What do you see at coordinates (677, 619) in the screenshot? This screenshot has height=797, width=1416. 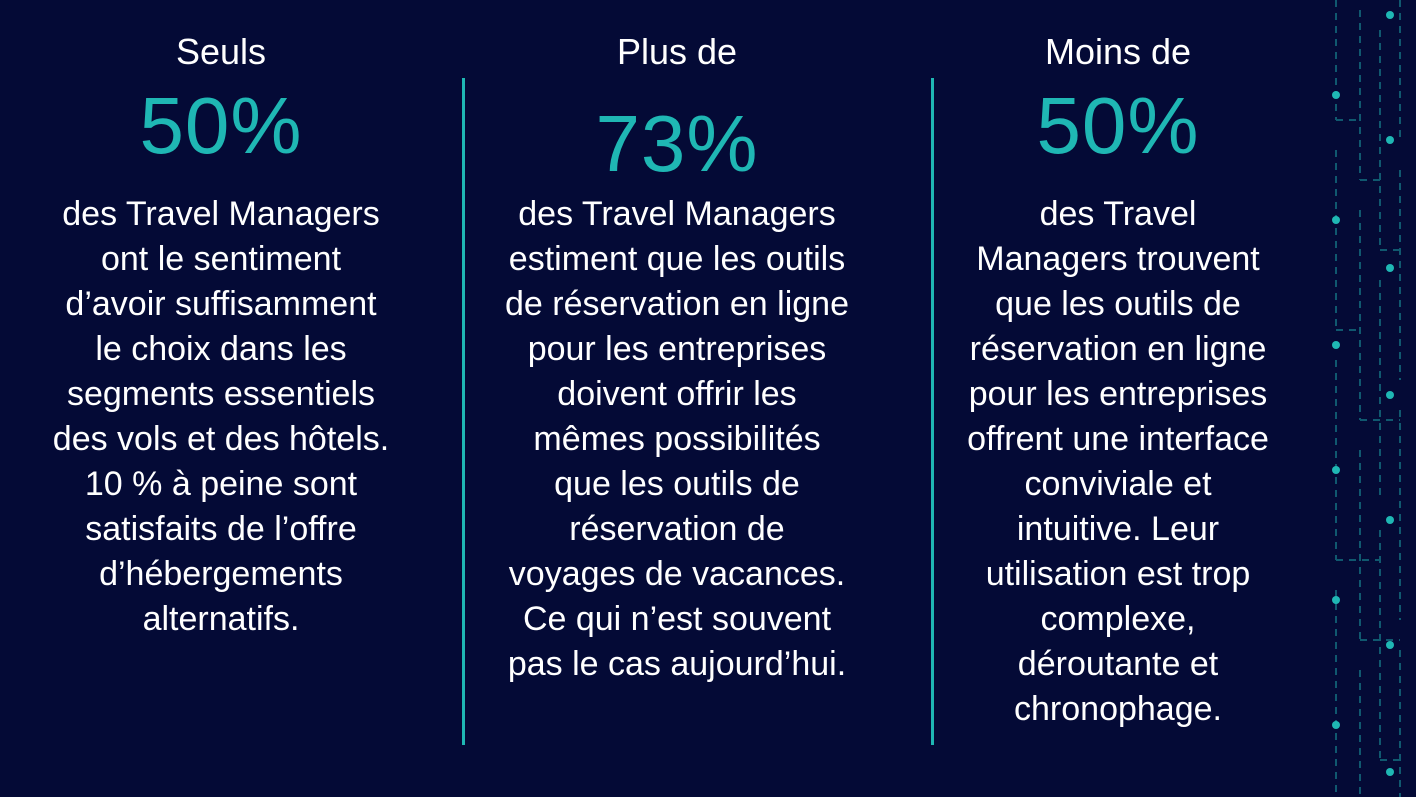 I see `description-line: Ce qui n’est souvent` at bounding box center [677, 619].